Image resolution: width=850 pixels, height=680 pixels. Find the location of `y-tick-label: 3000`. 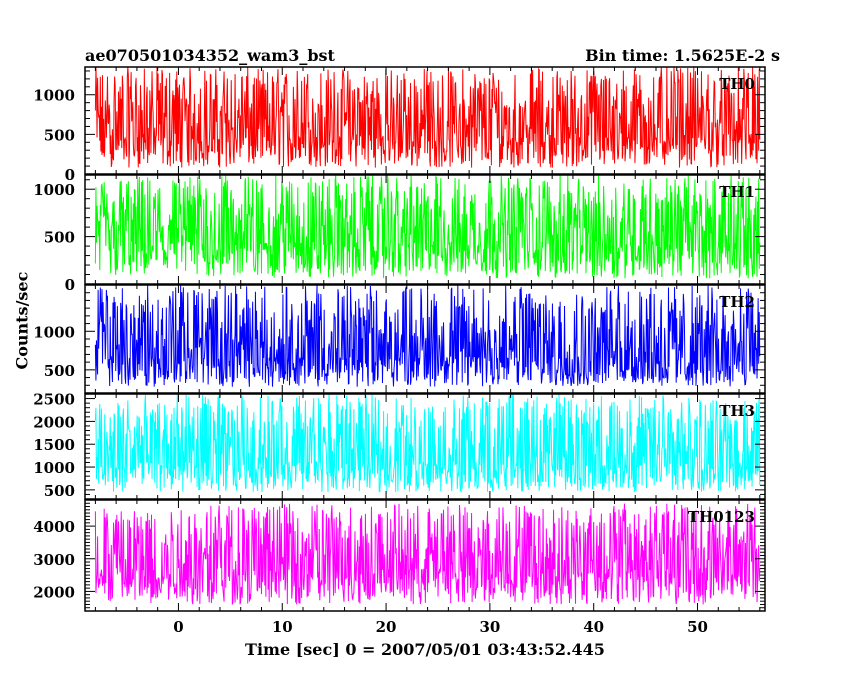

y-tick-label: 3000 is located at coordinates (54, 560).